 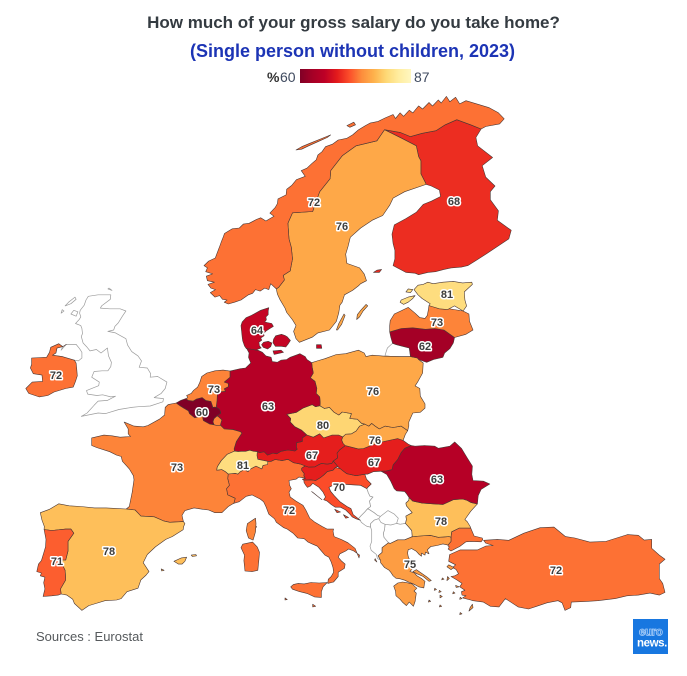 I want to click on svg-text: euro, so click(x=651, y=633).